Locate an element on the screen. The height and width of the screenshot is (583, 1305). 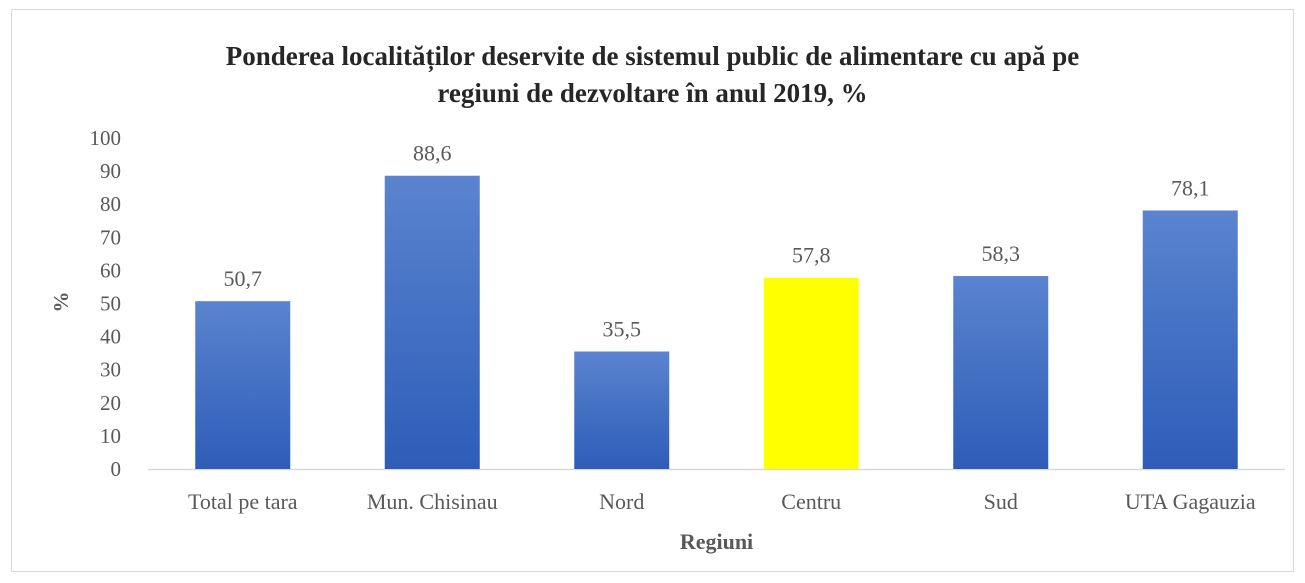
x-axis-label: Regiuni is located at coordinates (716, 541).